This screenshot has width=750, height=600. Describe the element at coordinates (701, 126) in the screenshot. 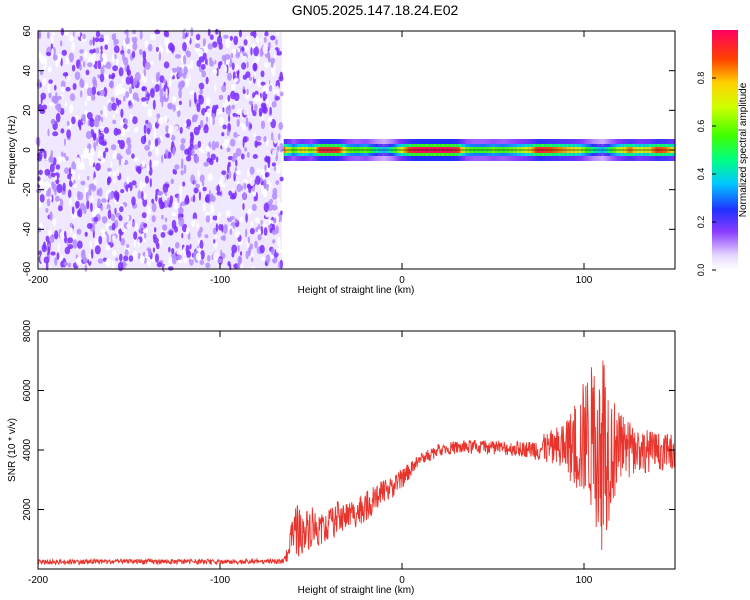

I see `colorbar-tick-label: 0.6` at that location.